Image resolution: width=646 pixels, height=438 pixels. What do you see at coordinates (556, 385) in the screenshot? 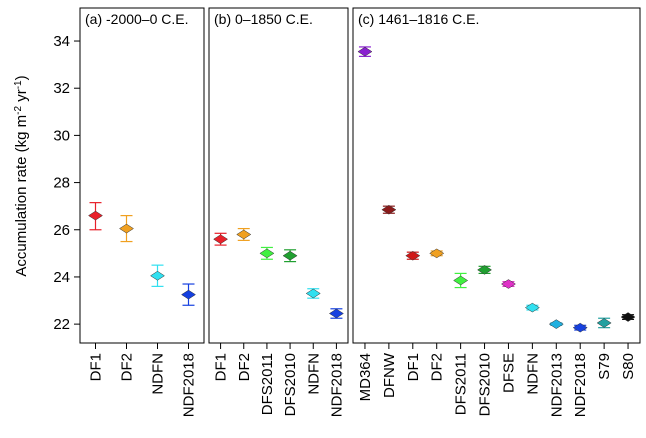
I see `x-tick-label: NDF2013` at bounding box center [556, 385].